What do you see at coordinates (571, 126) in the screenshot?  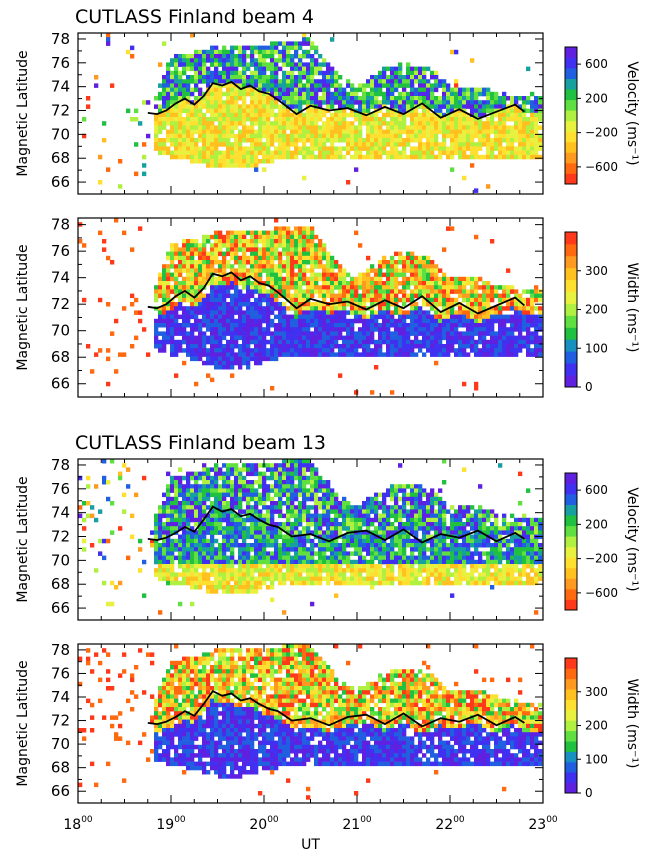 I see `colorbar-segment` at bounding box center [571, 126].